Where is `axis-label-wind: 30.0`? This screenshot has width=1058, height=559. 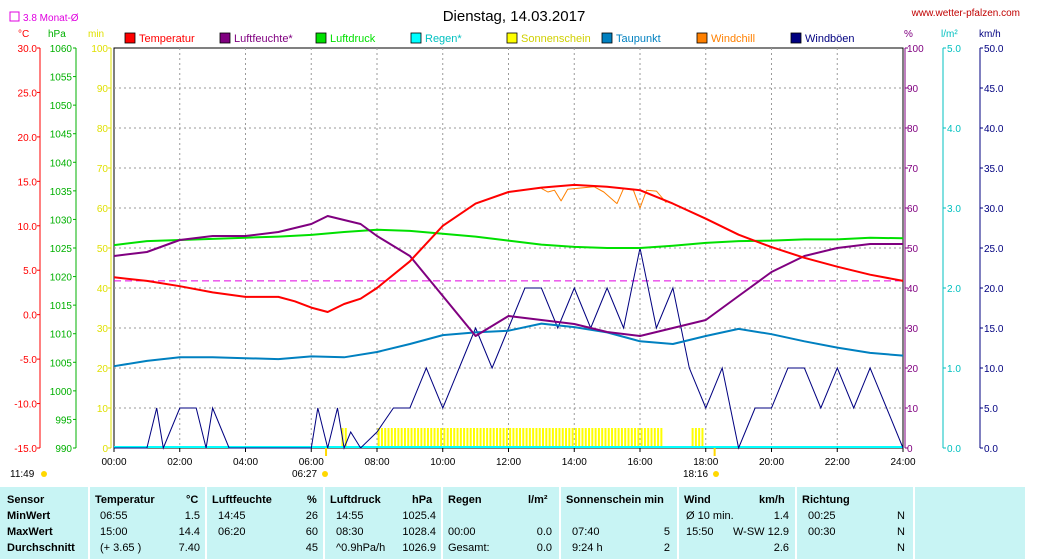 axis-label-wind: 30.0 is located at coordinates (994, 209).